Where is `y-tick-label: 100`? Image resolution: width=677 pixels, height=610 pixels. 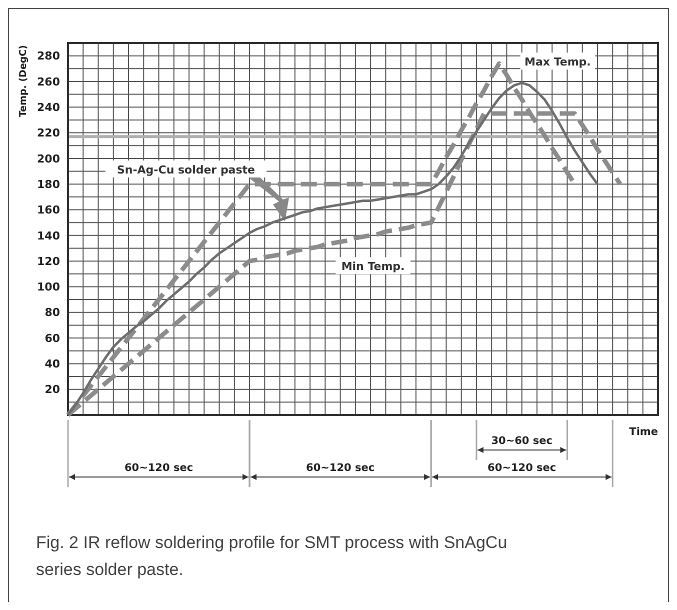
y-tick-label: 100 is located at coordinates (48, 287).